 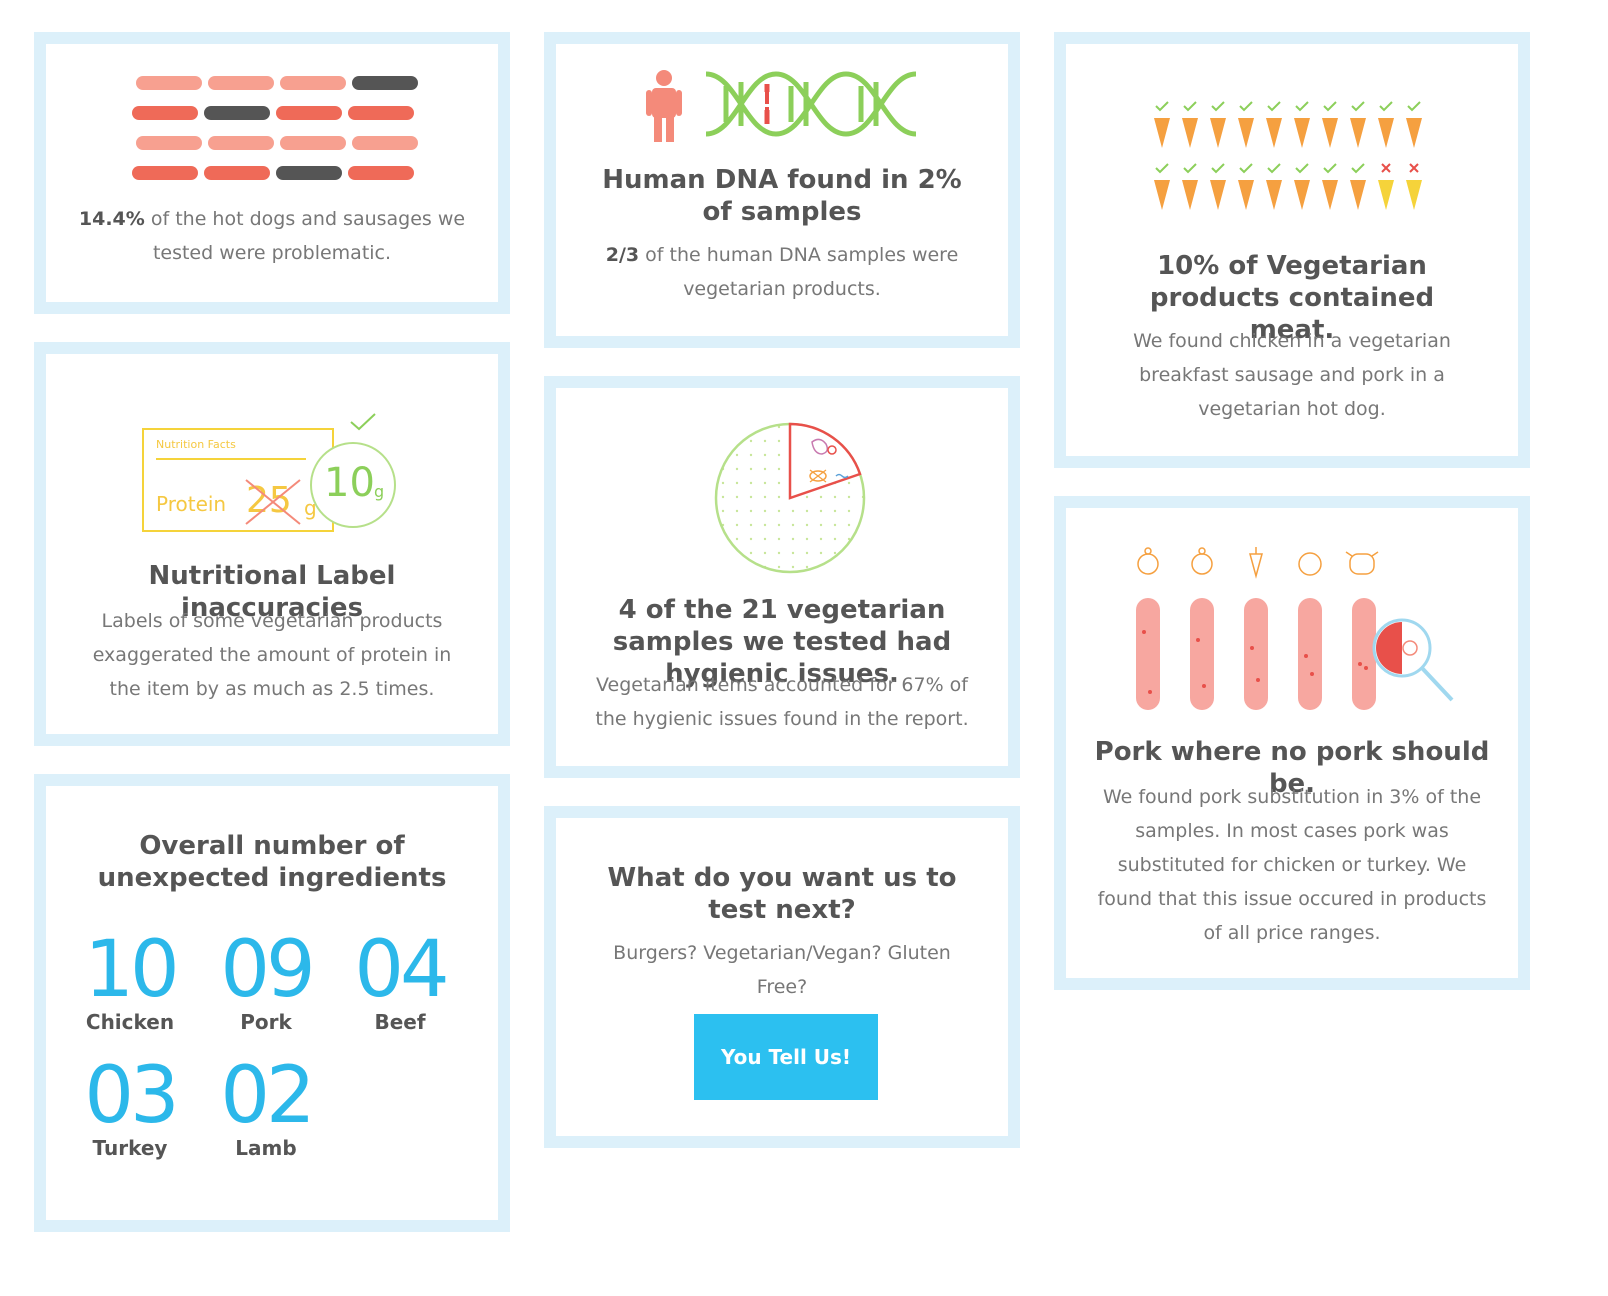 What do you see at coordinates (111, 219) in the screenshot?
I see `hotdogs-stat: 14.4%` at bounding box center [111, 219].